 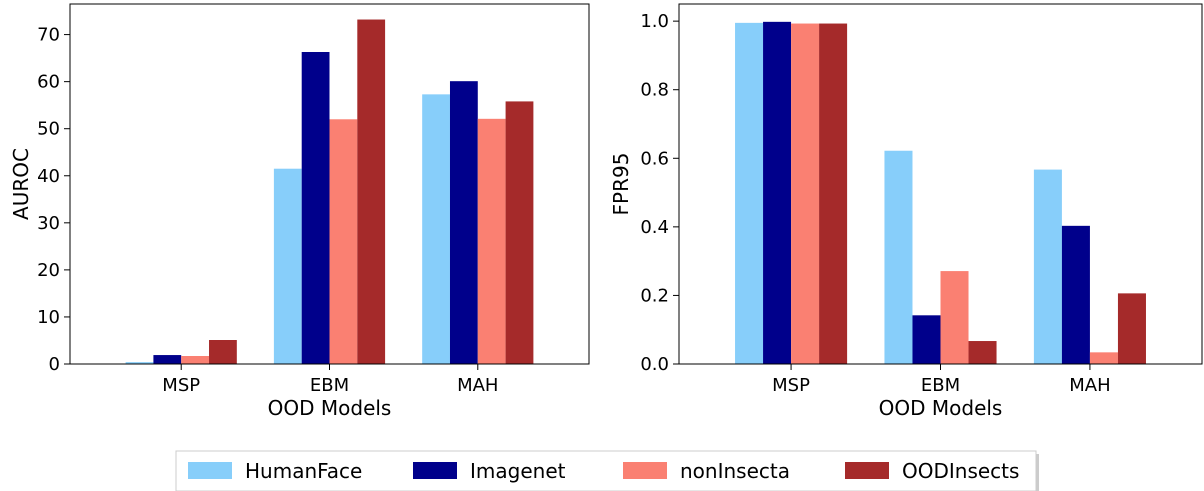 What do you see at coordinates (645, 470) in the screenshot?
I see `legend-swatch-noninsecta` at bounding box center [645, 470].